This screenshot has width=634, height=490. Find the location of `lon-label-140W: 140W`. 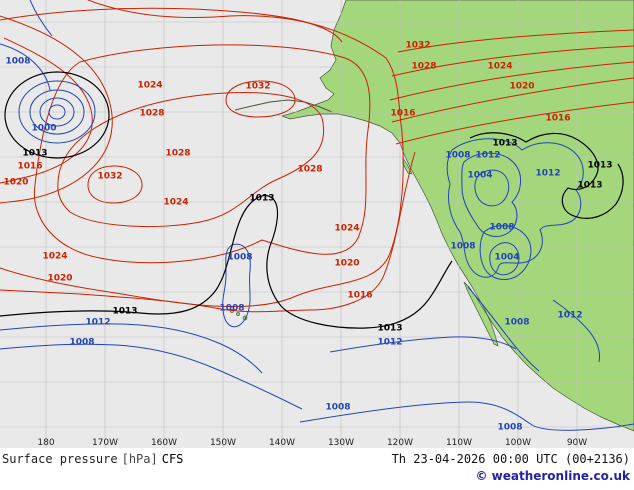

lon-label-140W: 140W is located at coordinates (282, 443).